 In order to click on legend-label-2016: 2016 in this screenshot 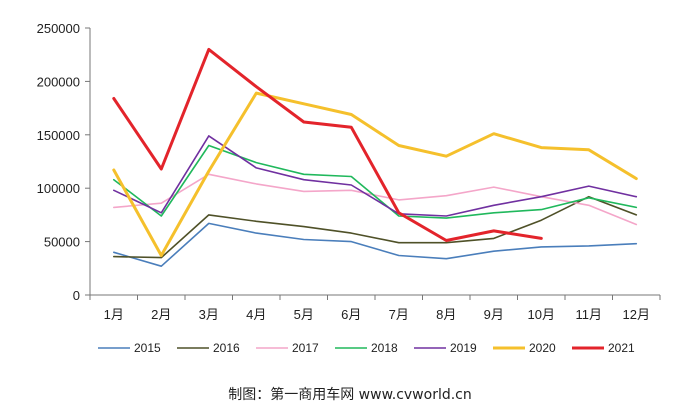, I will do `click(226, 348)`.